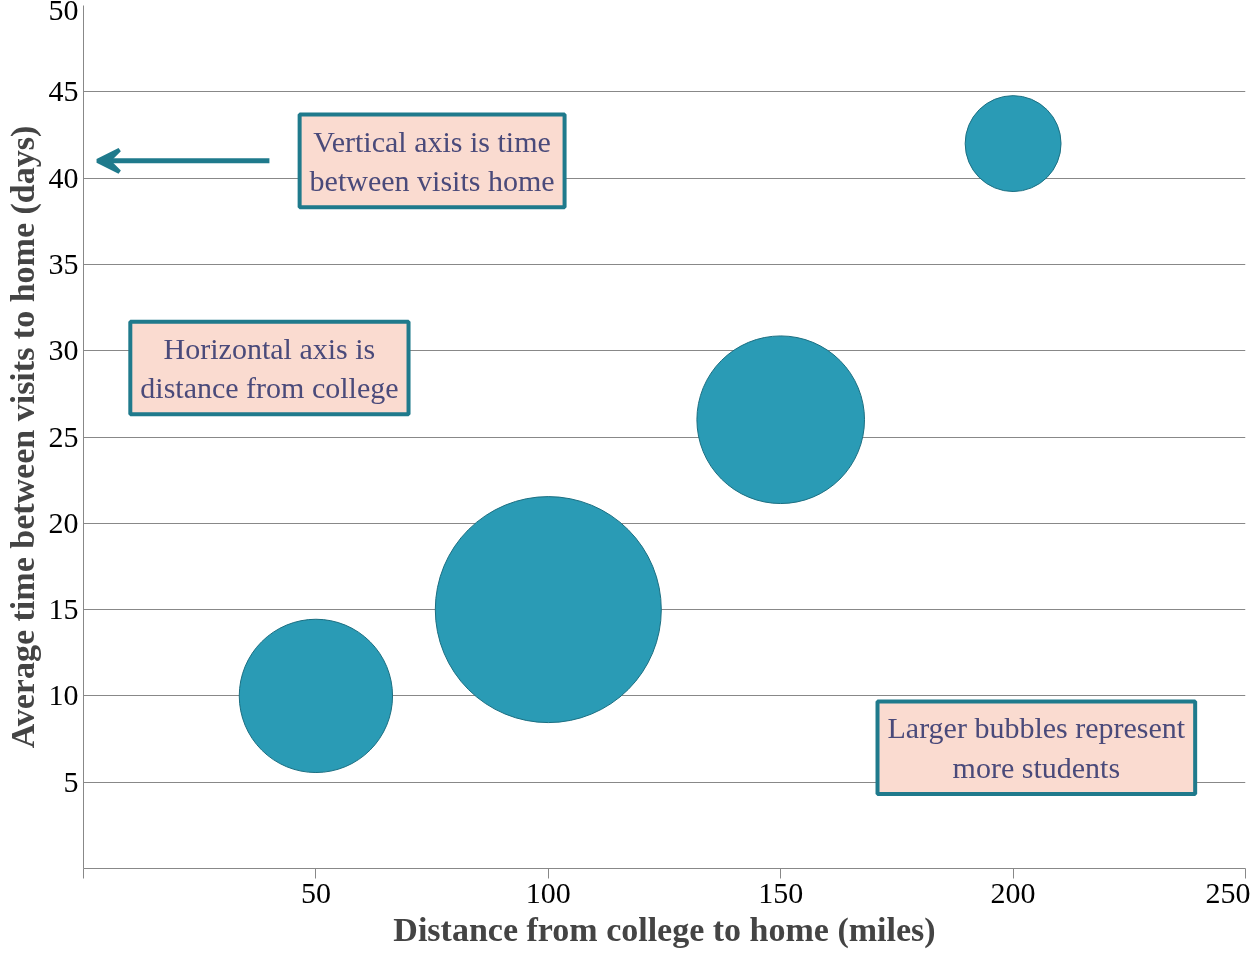 This screenshot has height=960, width=1257. Describe the element at coordinates (63, 522) in the screenshot. I see `y-tick-label: 20` at that location.